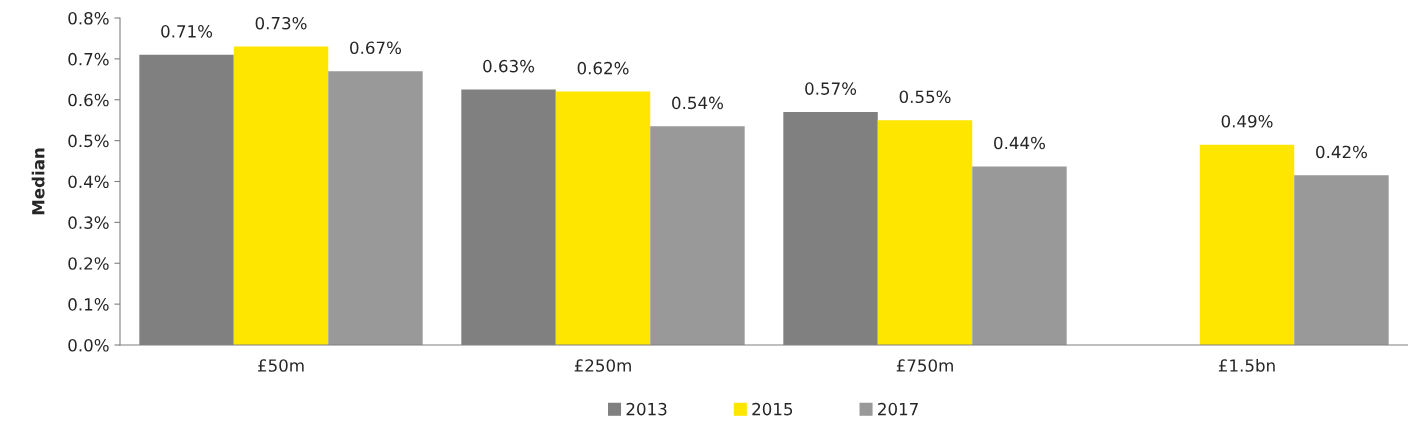  I want to click on y-axis-title: Median, so click(38, 181).